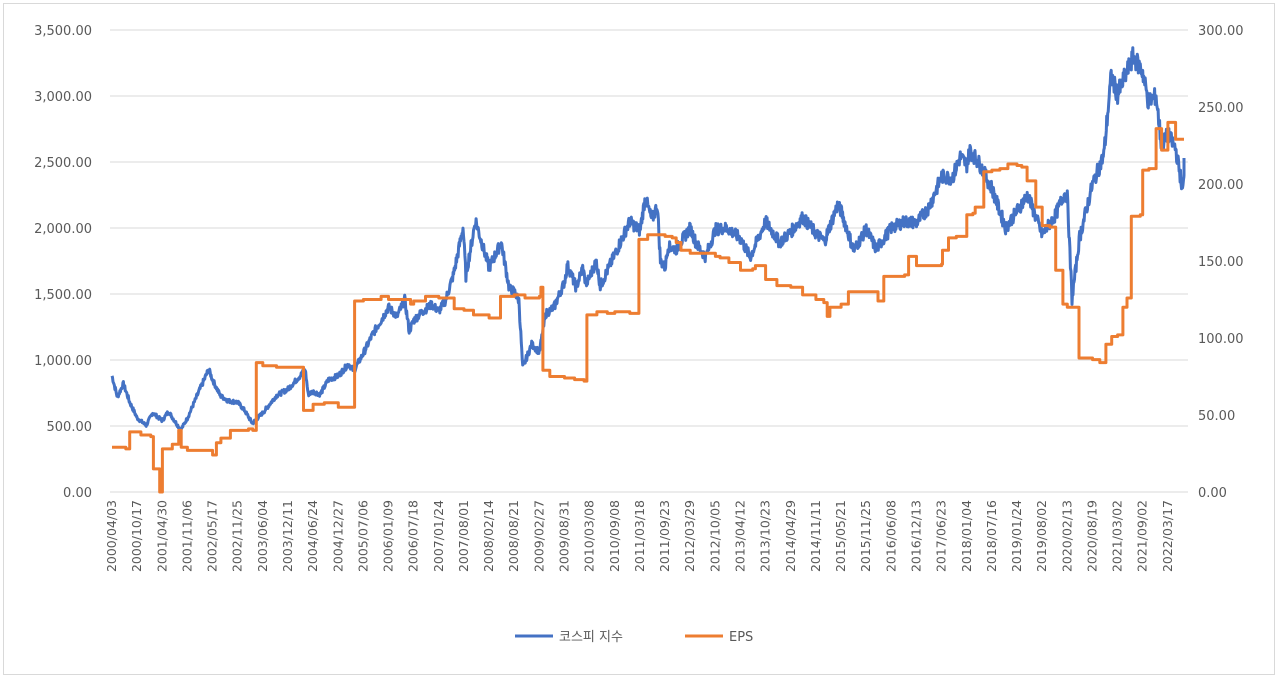 This screenshot has height=680, width=1280. I want to click on left-tick-label: 1,000.00, so click(63, 361).